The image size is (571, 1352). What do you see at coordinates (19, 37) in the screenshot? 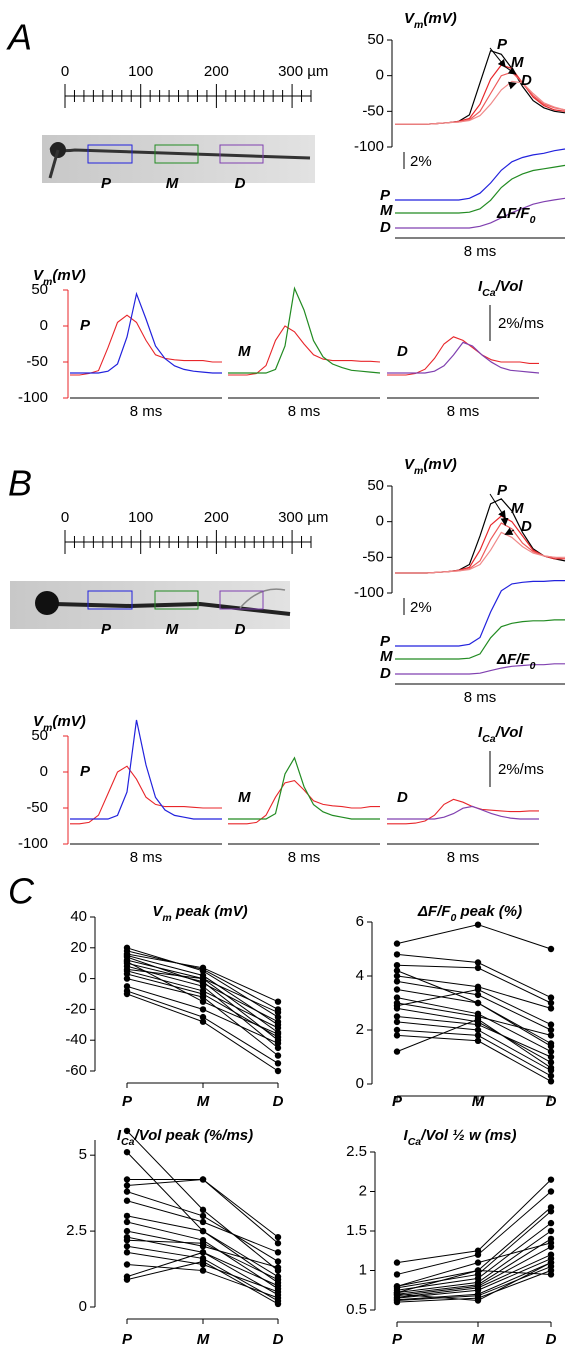
I see `panel-label: A` at bounding box center [19, 37].